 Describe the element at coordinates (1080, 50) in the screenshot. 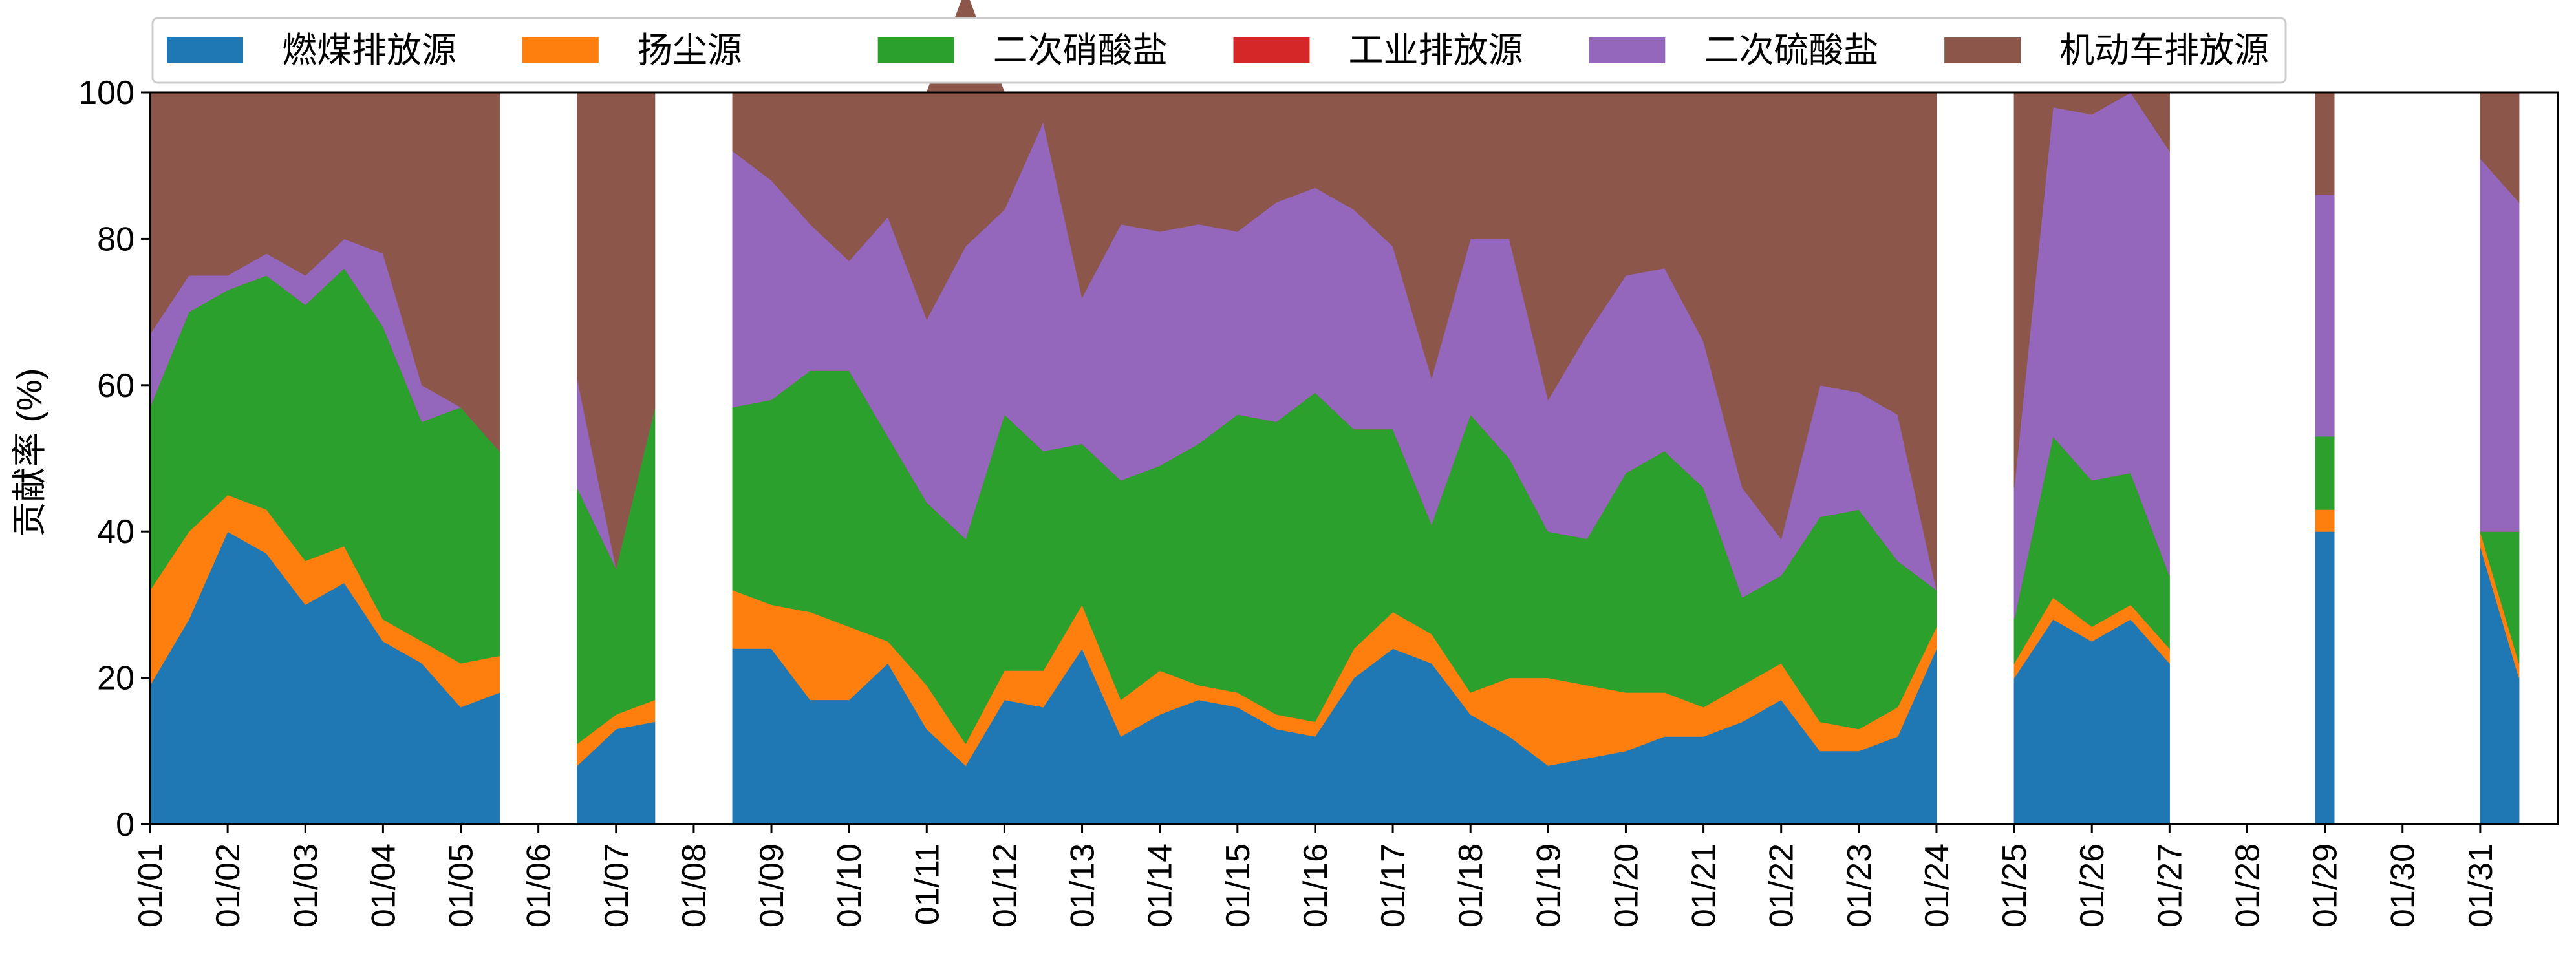

I see `legend-label-2: 二次硝酸盐` at that location.